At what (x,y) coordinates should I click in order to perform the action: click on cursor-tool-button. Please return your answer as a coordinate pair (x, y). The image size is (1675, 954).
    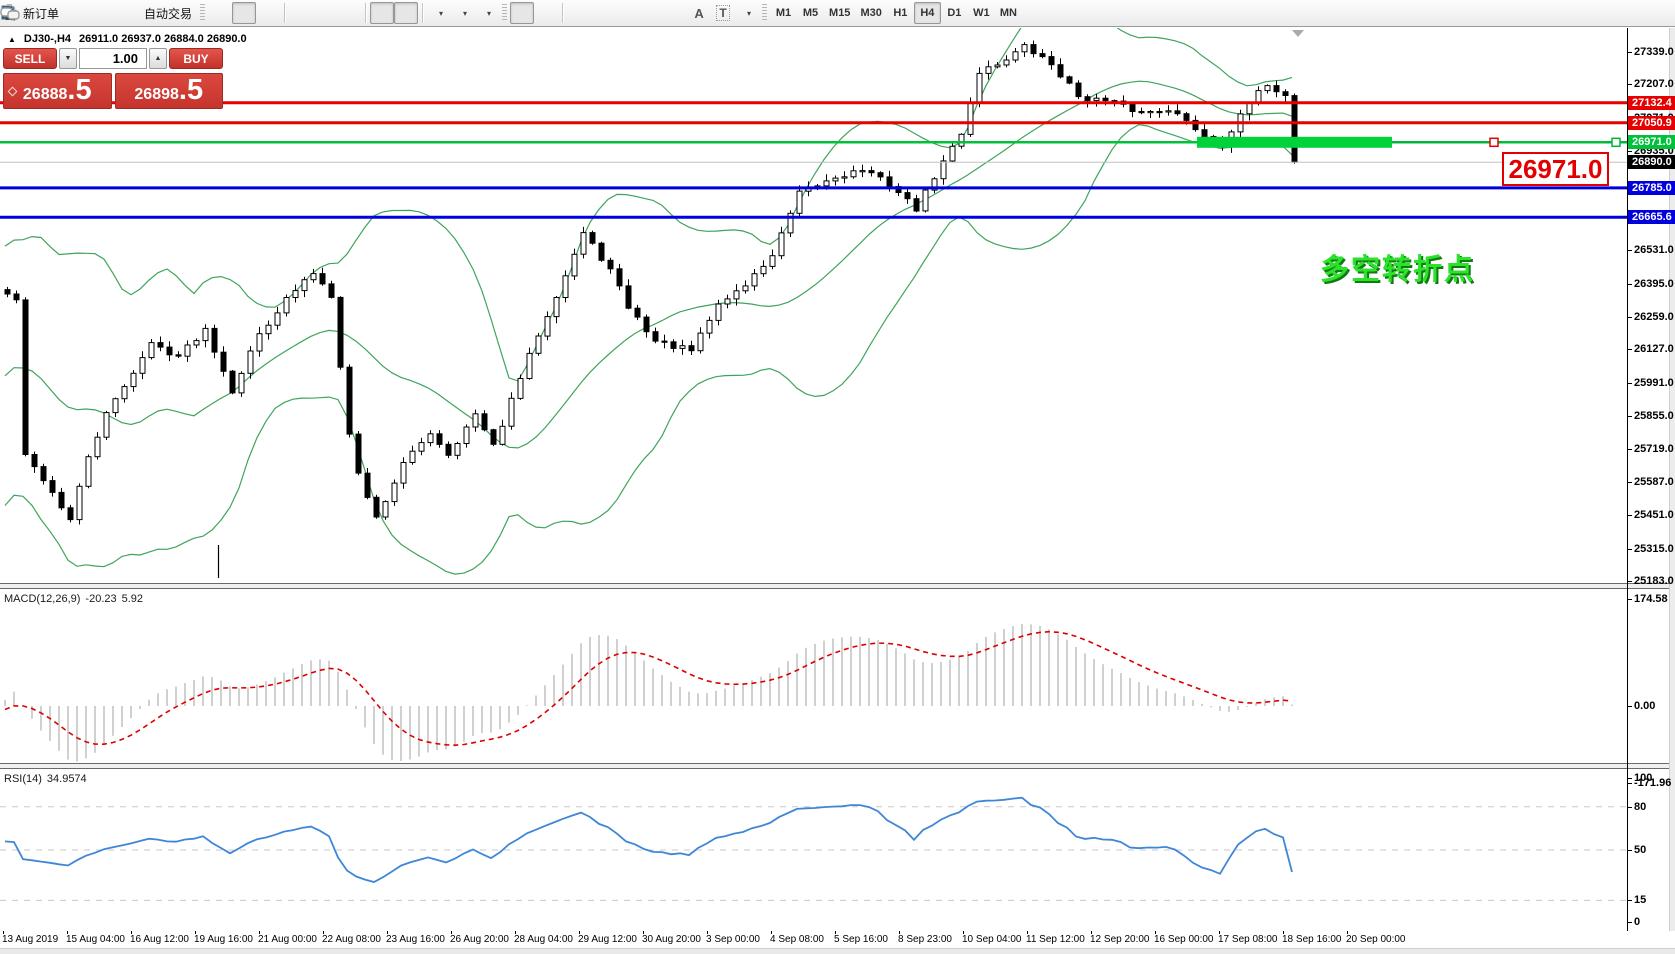
    Looking at the image, I should click on (269, 13).